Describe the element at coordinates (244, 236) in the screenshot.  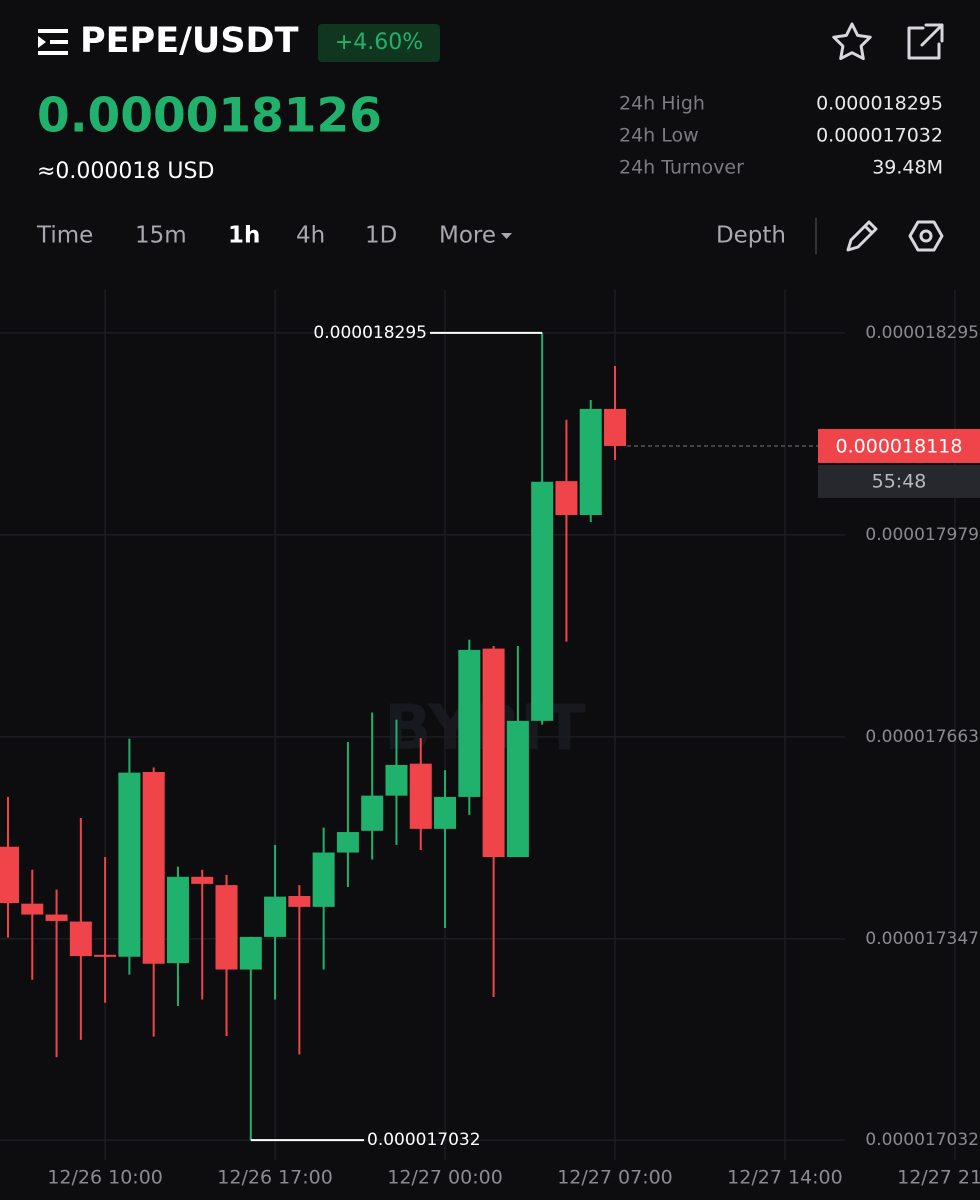
I see `timeframe-tab: 1h` at that location.